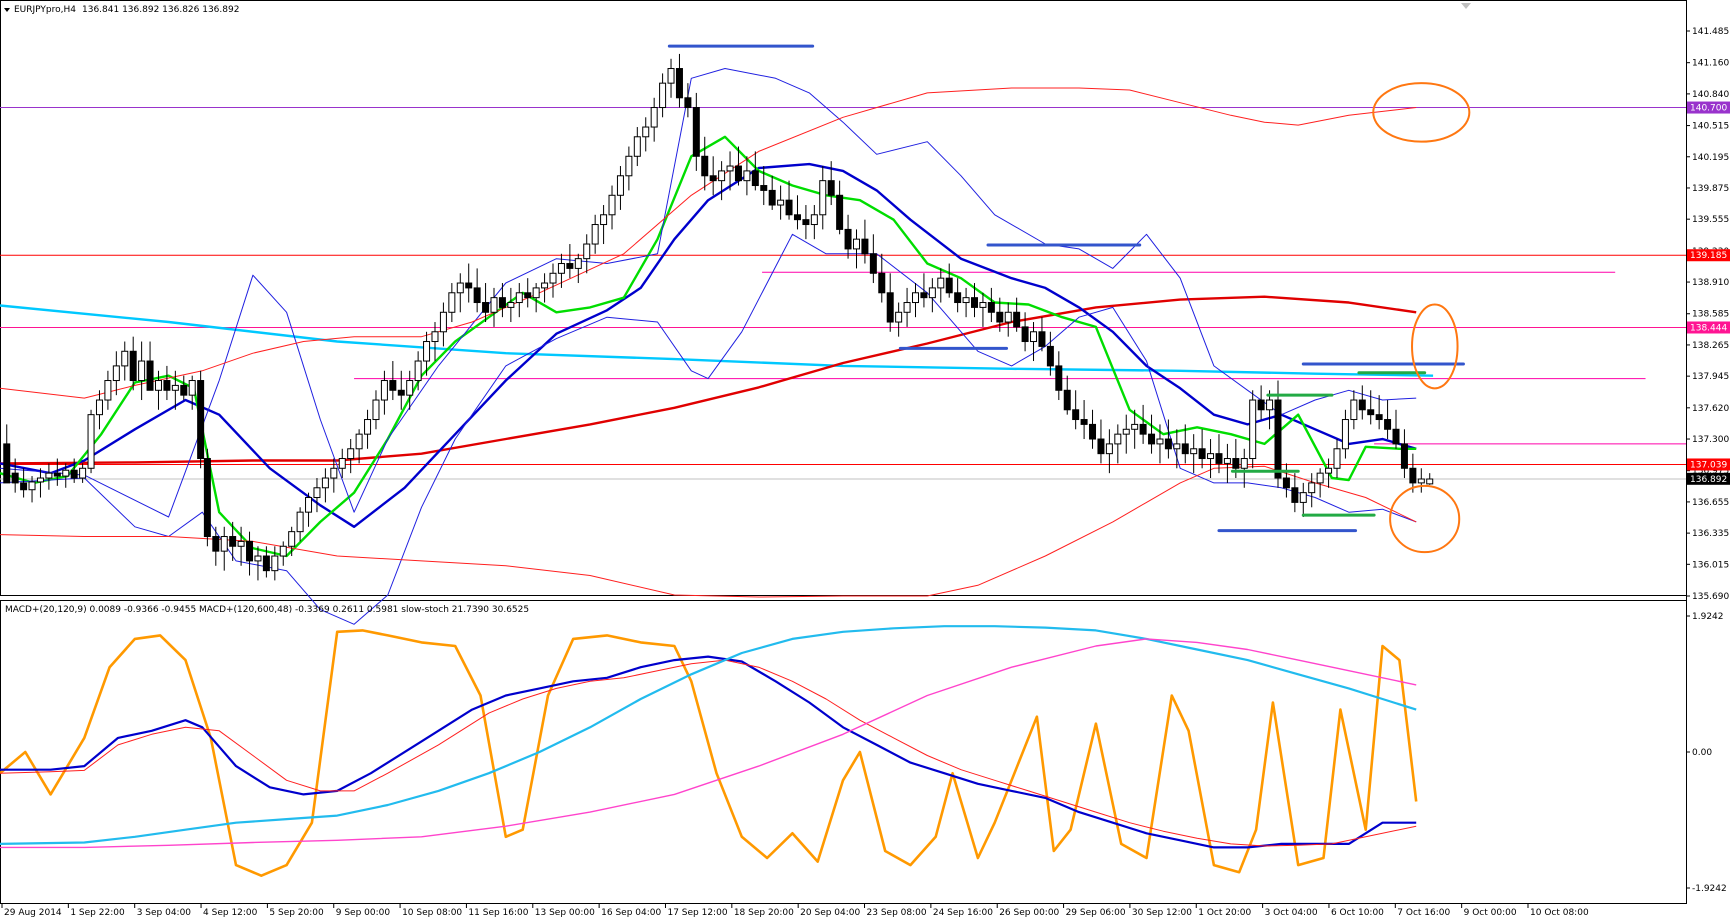 Image resolution: width=1731 pixels, height=919 pixels. What do you see at coordinates (1710, 472) in the screenshot?
I see `price-tick-label: 136.975` at bounding box center [1710, 472].